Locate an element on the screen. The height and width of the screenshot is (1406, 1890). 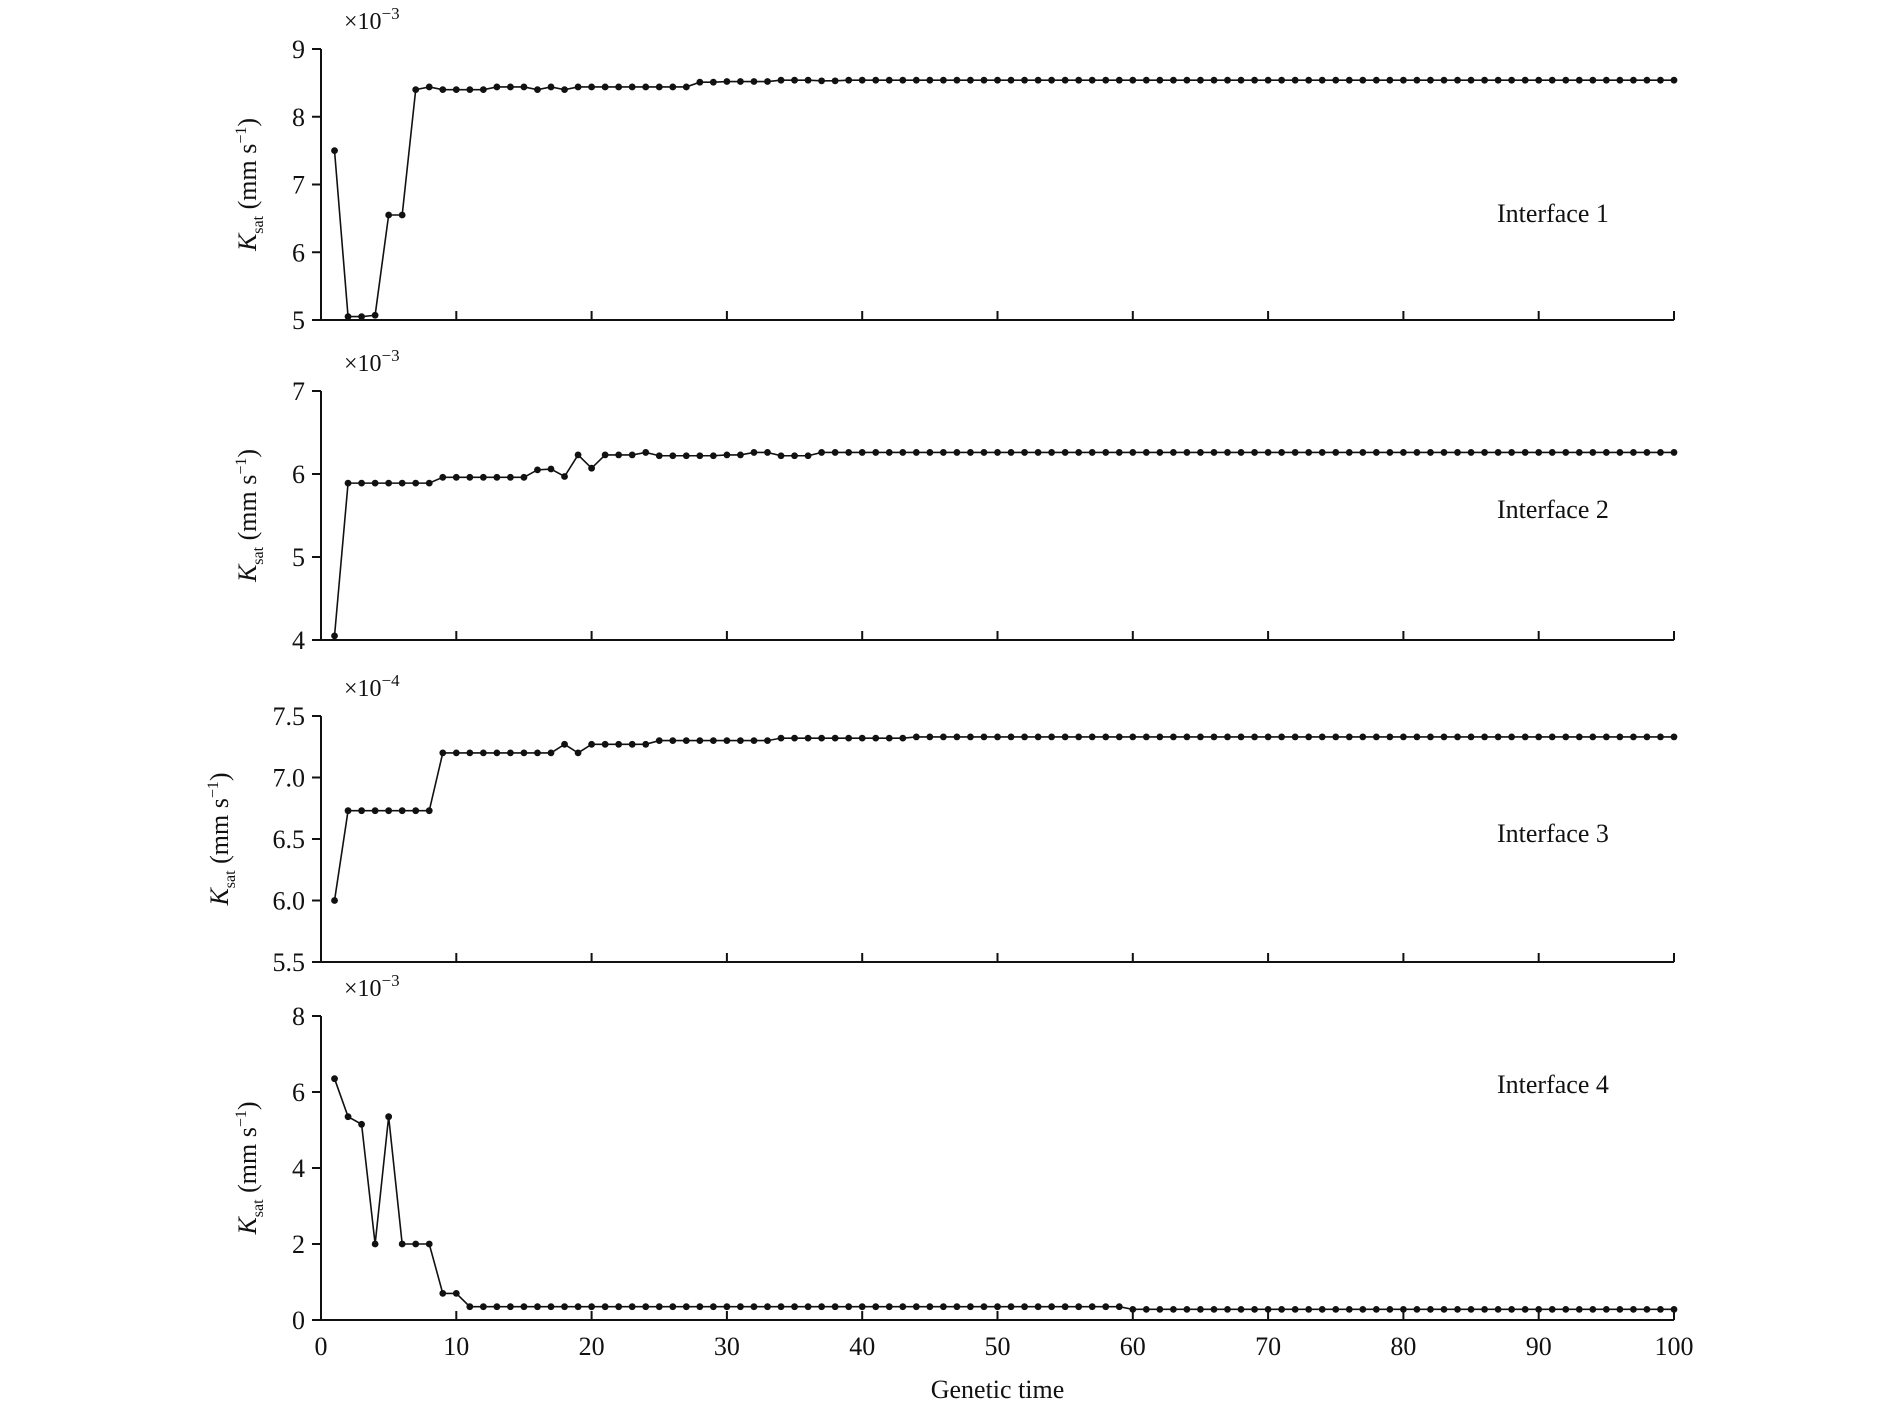
y-tick-label: 0 is located at coordinates (298, 1320).